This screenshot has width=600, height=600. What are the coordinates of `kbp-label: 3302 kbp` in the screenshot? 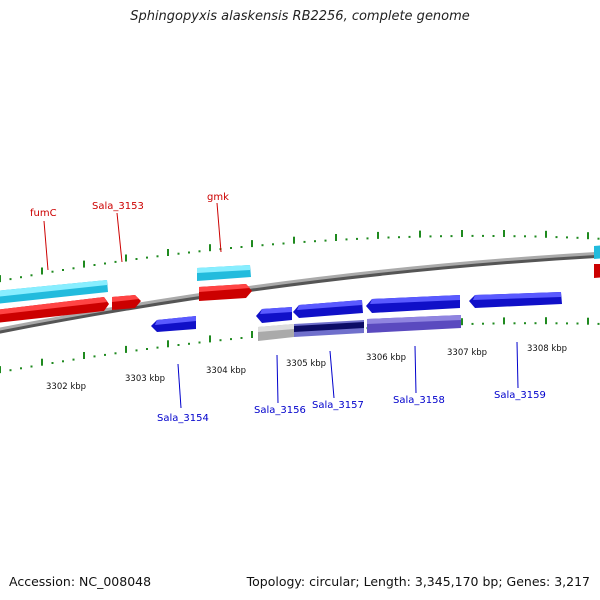 It's located at (66, 387).